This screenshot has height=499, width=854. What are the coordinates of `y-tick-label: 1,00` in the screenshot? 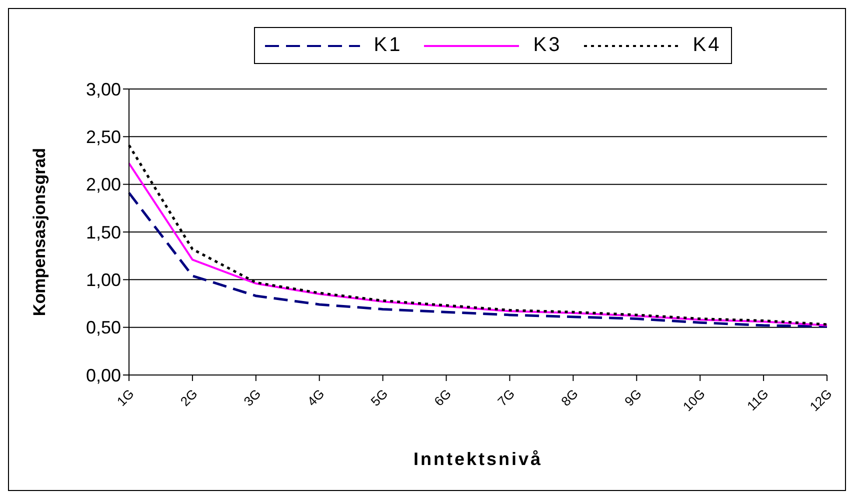 It's located at (103, 280).